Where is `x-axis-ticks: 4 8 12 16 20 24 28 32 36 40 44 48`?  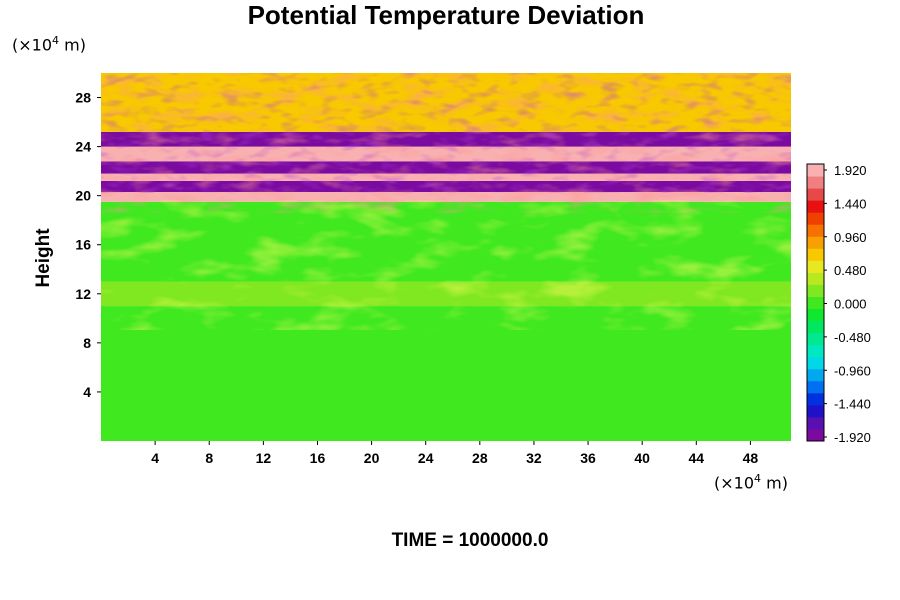 x-axis-ticks: 4 8 12 16 20 24 28 32 36 40 44 48 is located at coordinates (454, 453).